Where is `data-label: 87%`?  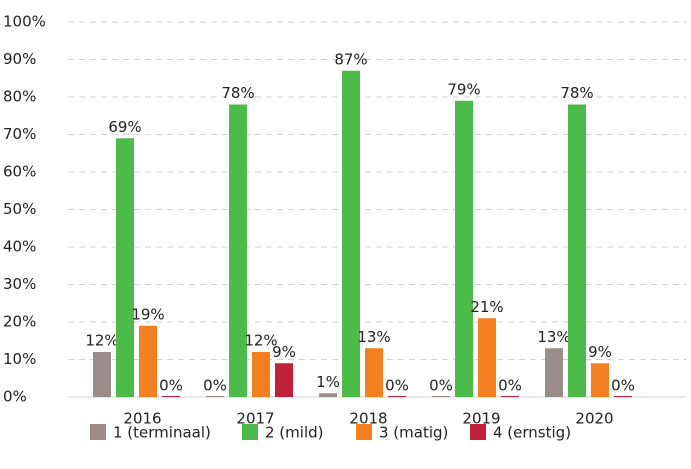
data-label: 87% is located at coordinates (350, 59).